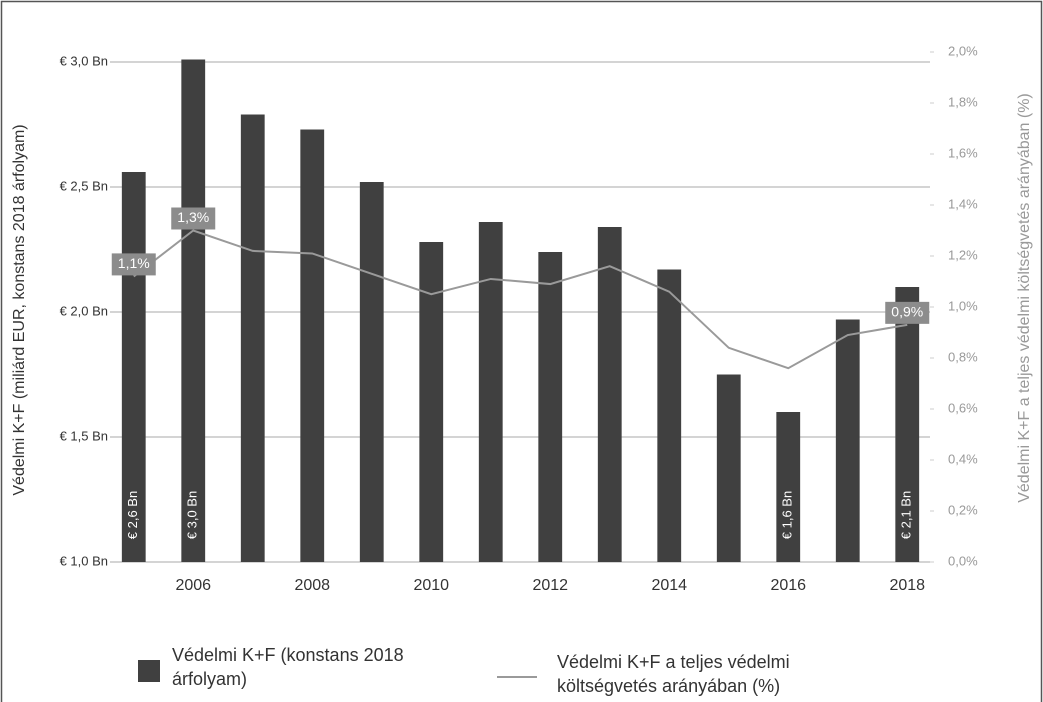  I want to click on y-tick-label: € 2,5 Bn, so click(84, 185).